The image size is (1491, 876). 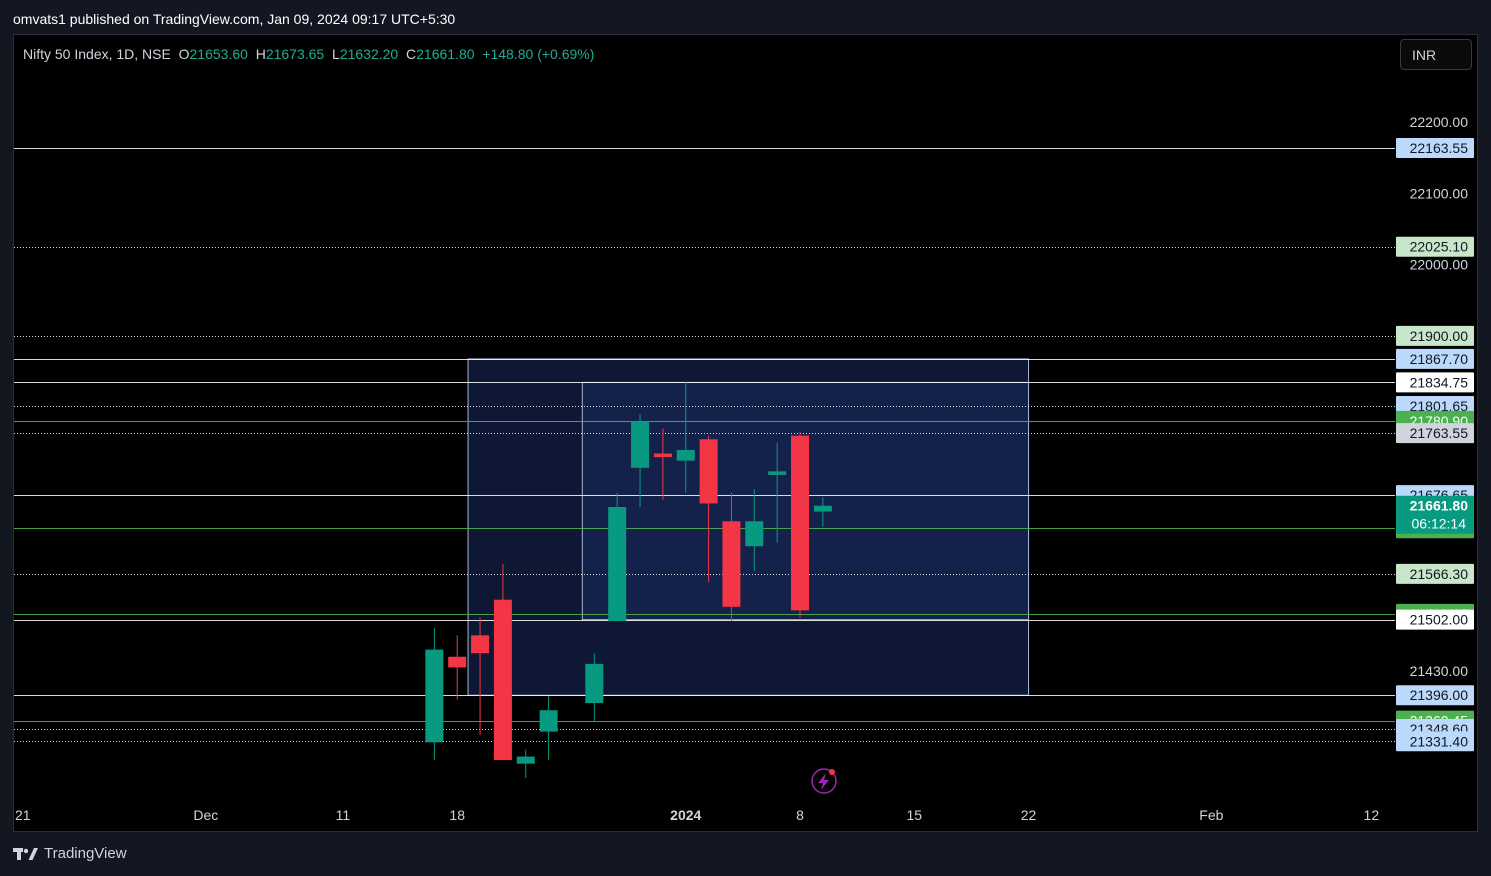 What do you see at coordinates (1029, 815) in the screenshot?
I see `x-tick-label: 22` at bounding box center [1029, 815].